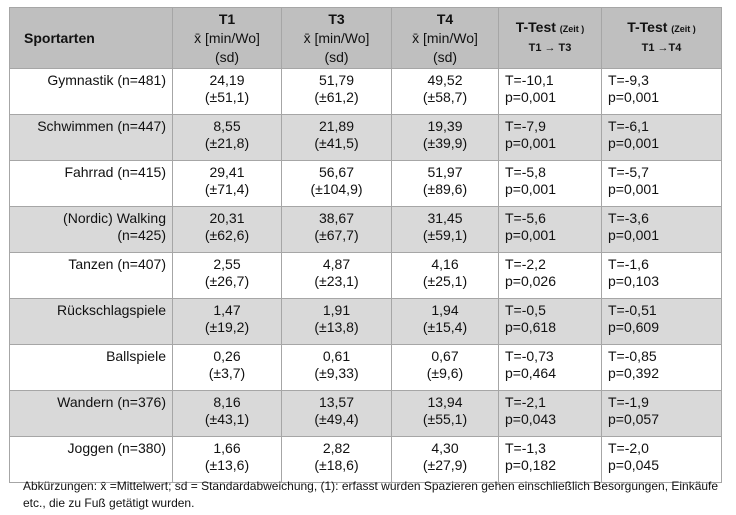 The width and height of the screenshot is (736, 515). Describe the element at coordinates (227, 367) in the screenshot. I see `t1-cell: 0,26 (±3,7)` at that location.